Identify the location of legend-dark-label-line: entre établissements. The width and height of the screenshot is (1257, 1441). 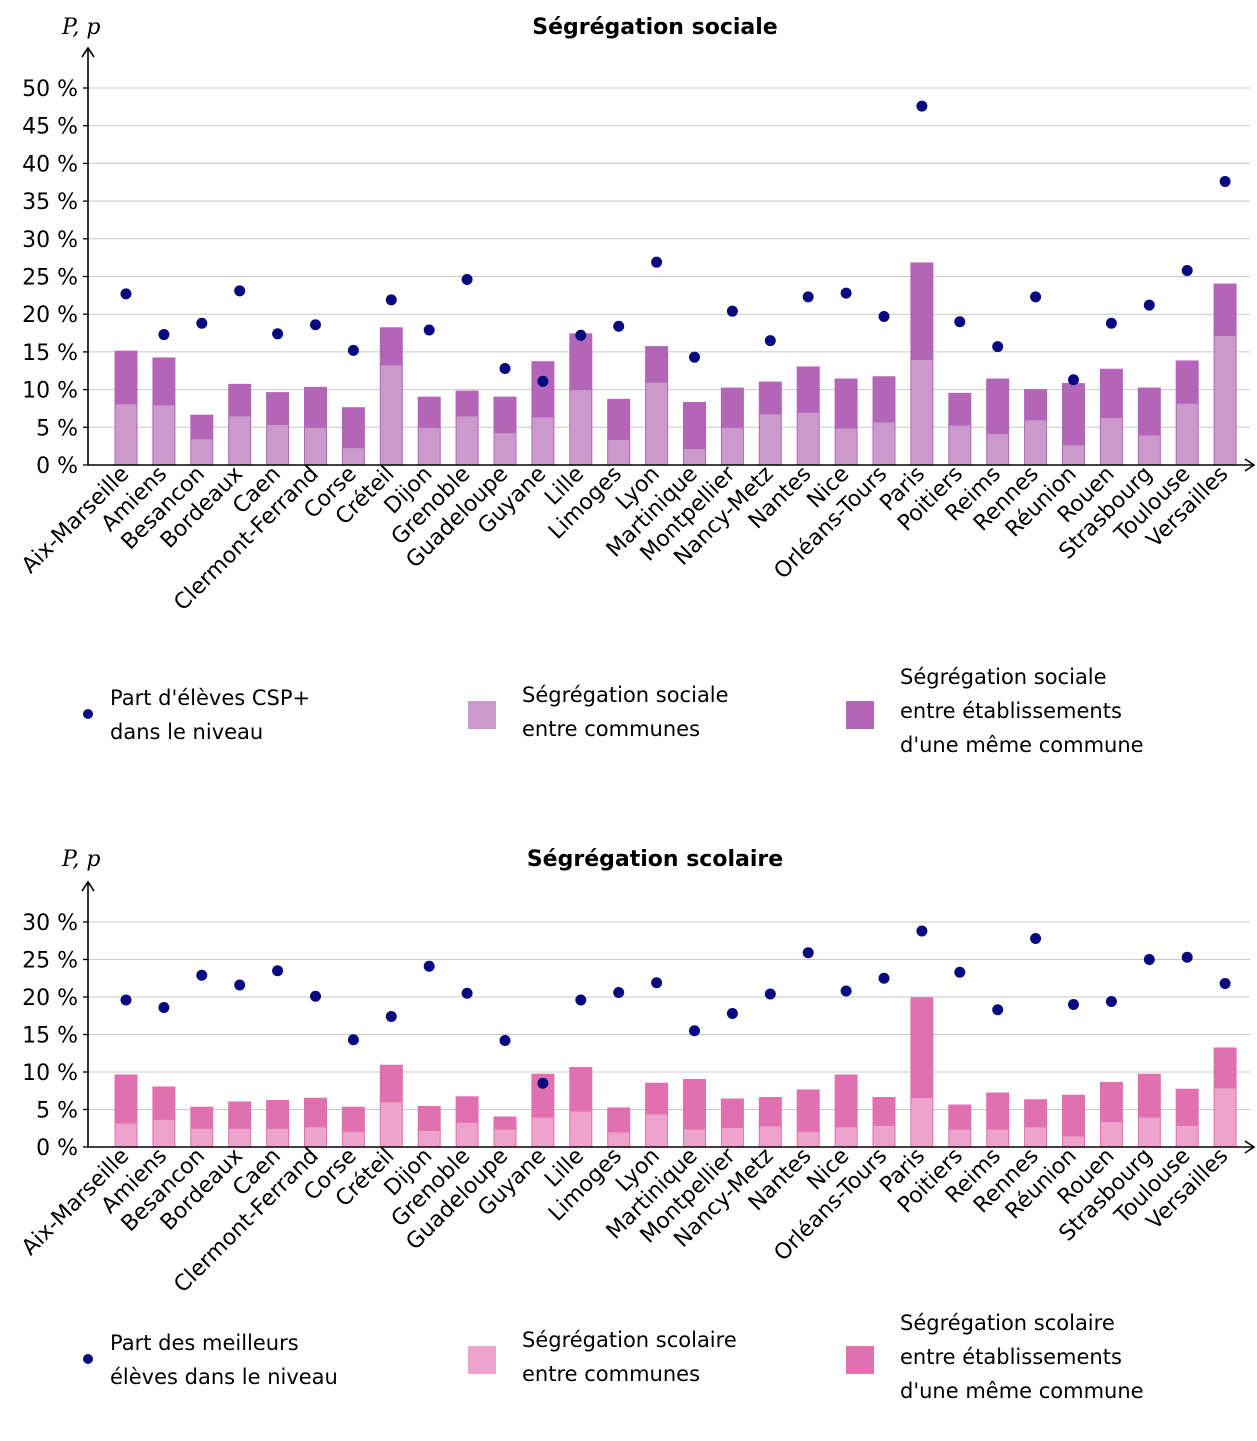
(1011, 1357).